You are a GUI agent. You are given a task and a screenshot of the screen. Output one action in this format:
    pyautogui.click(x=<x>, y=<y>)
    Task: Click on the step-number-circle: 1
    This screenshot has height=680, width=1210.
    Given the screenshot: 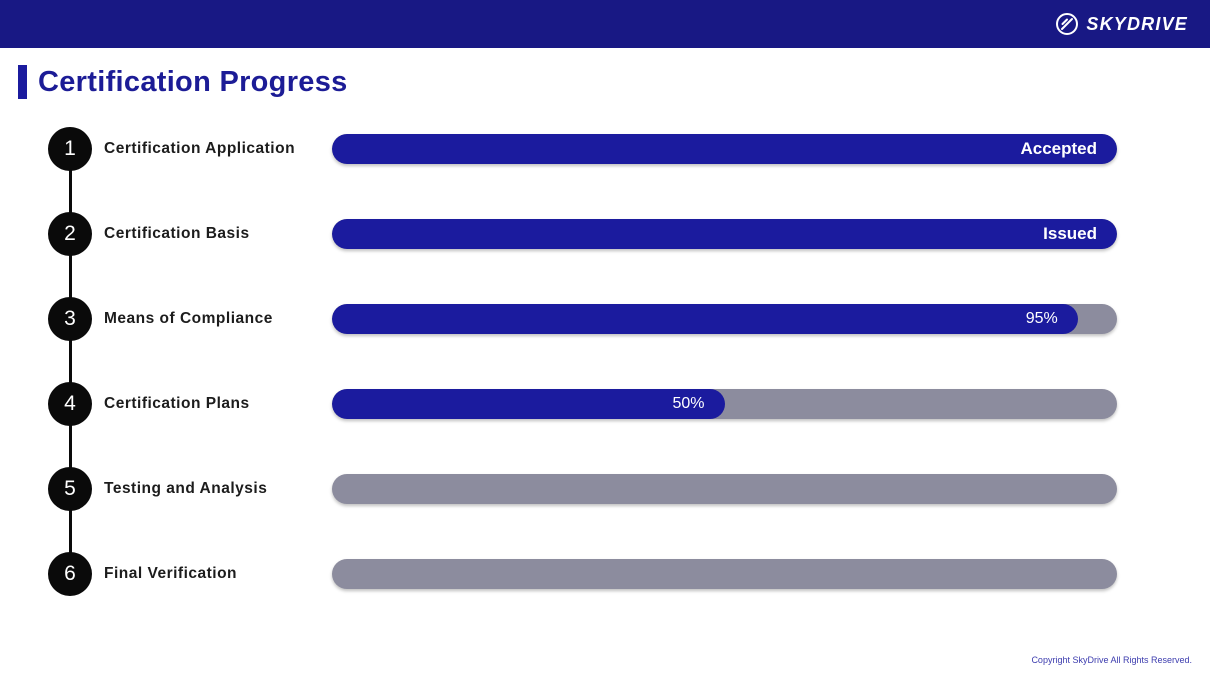 What is the action you would take?
    pyautogui.click(x=70, y=148)
    